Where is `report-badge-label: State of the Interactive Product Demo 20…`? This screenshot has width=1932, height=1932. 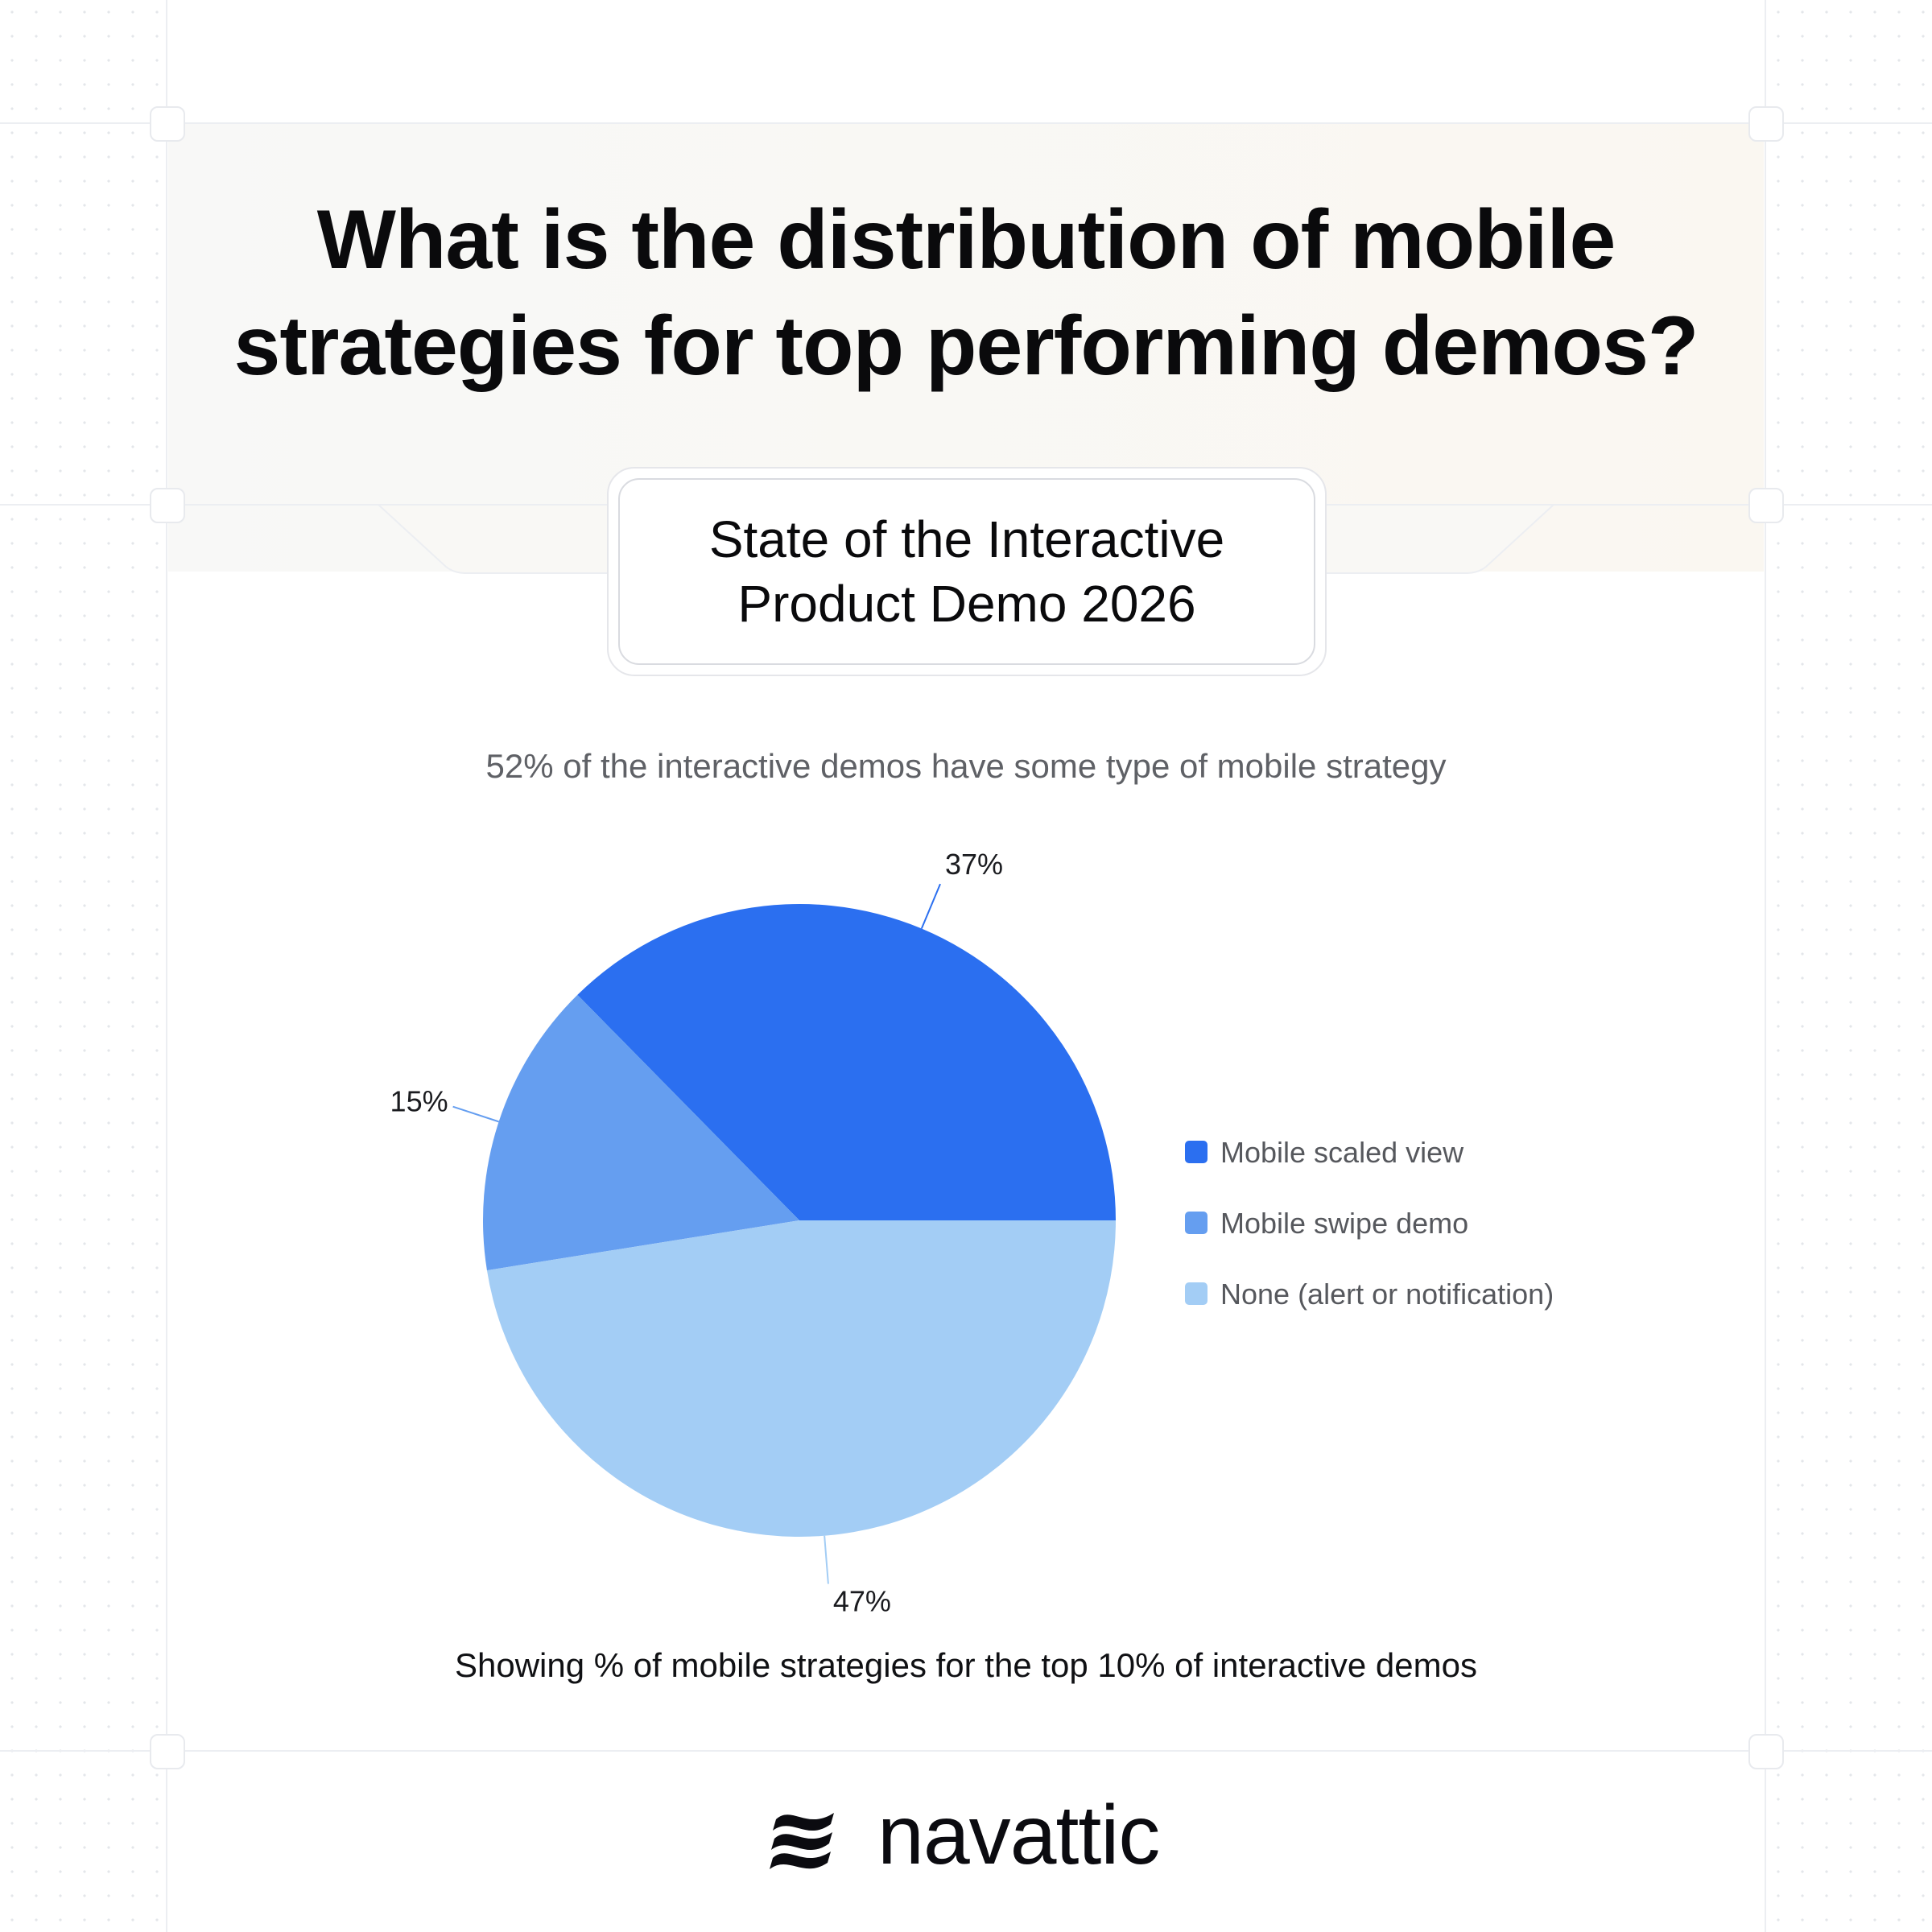
report-badge-label: State of the Interactive Product Demo 20… is located at coordinates (966, 571).